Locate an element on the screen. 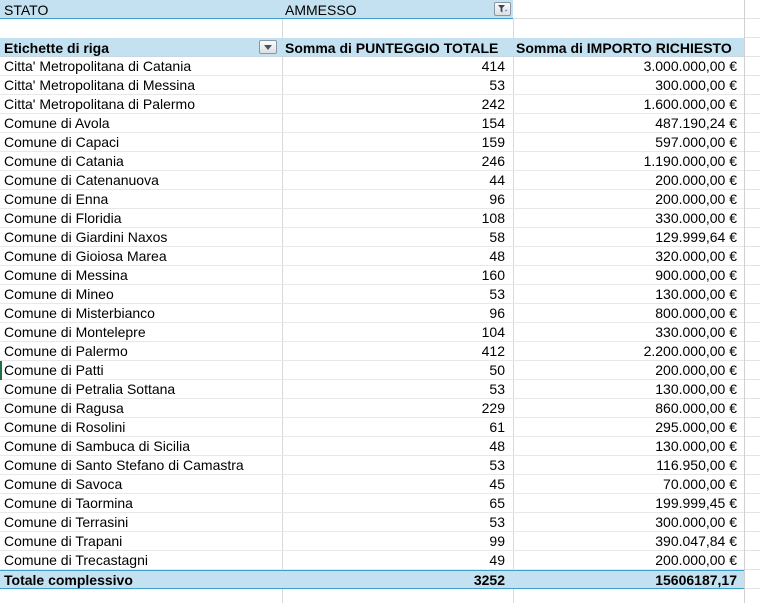  row-punteggio-cell: 99 is located at coordinates (497, 541).